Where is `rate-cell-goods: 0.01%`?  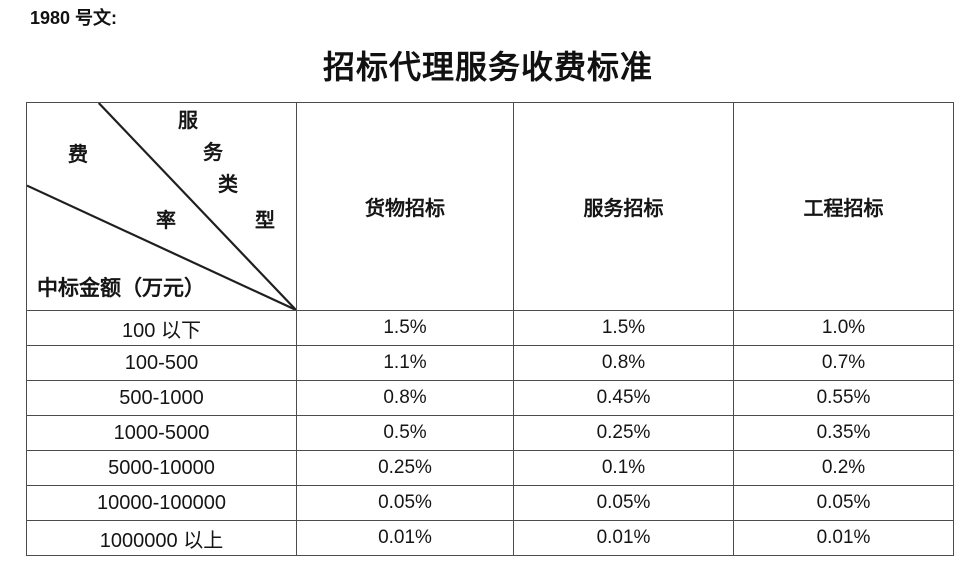
rate-cell-goods: 0.01% is located at coordinates (405, 538).